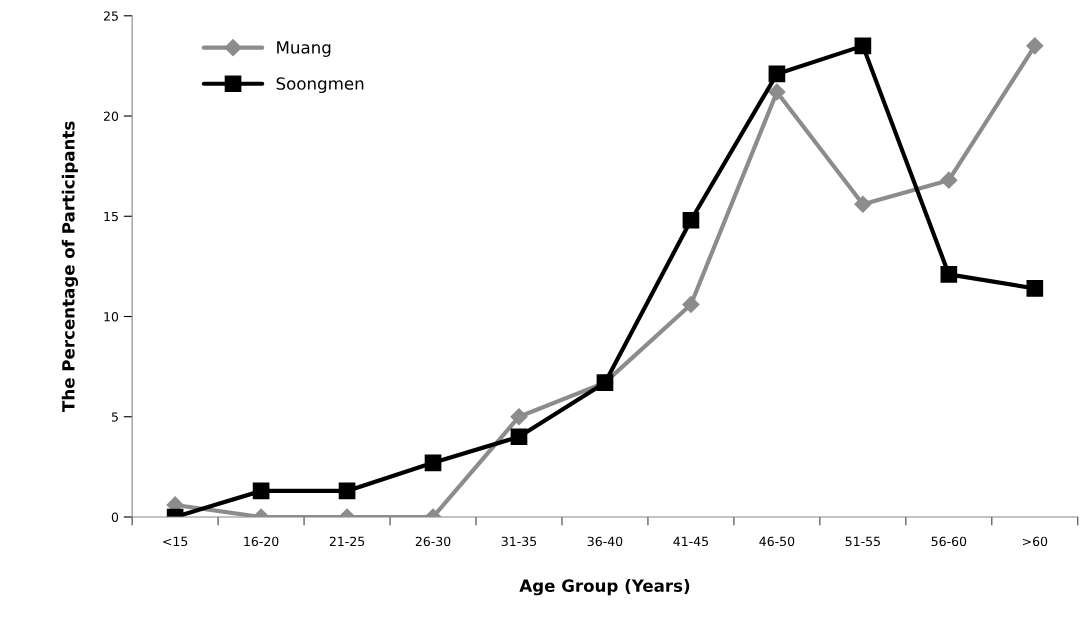 The width and height of the screenshot is (1092, 632). I want to click on y-tick-label: 25, so click(110, 16).